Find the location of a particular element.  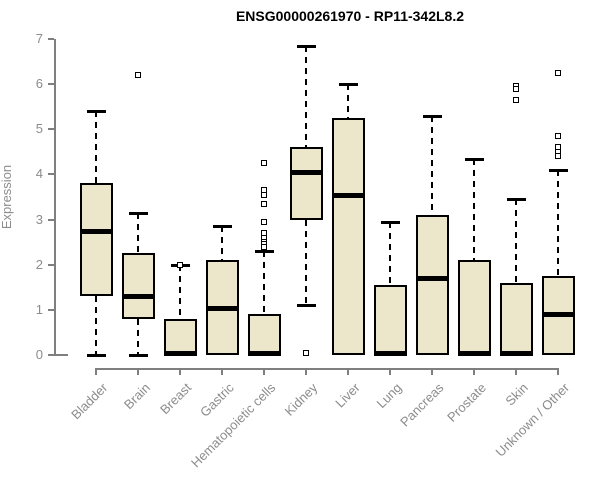

x-category-label: Gastric is located at coordinates (216, 400).